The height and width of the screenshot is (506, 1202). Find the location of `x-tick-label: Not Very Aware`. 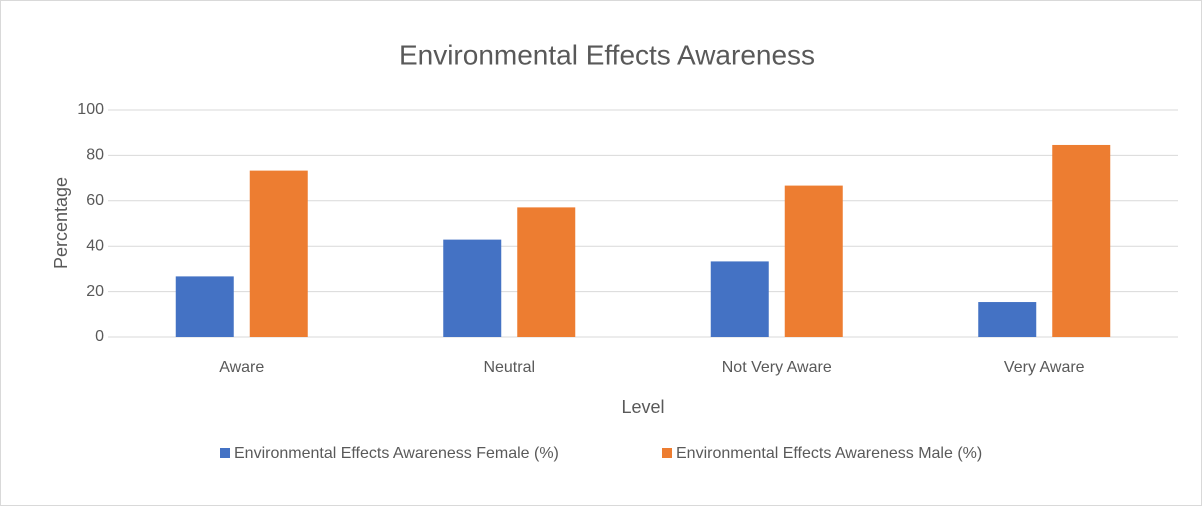

x-tick-label: Not Very Aware is located at coordinates (777, 367).